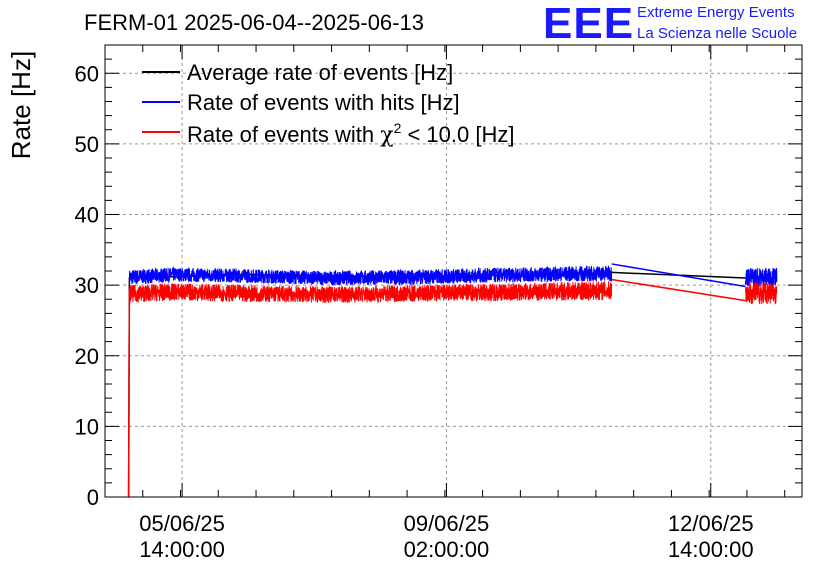  Describe the element at coordinates (716, 12) in the screenshot. I see `logo-subtitle-1: Extreme Energy Events` at that location.